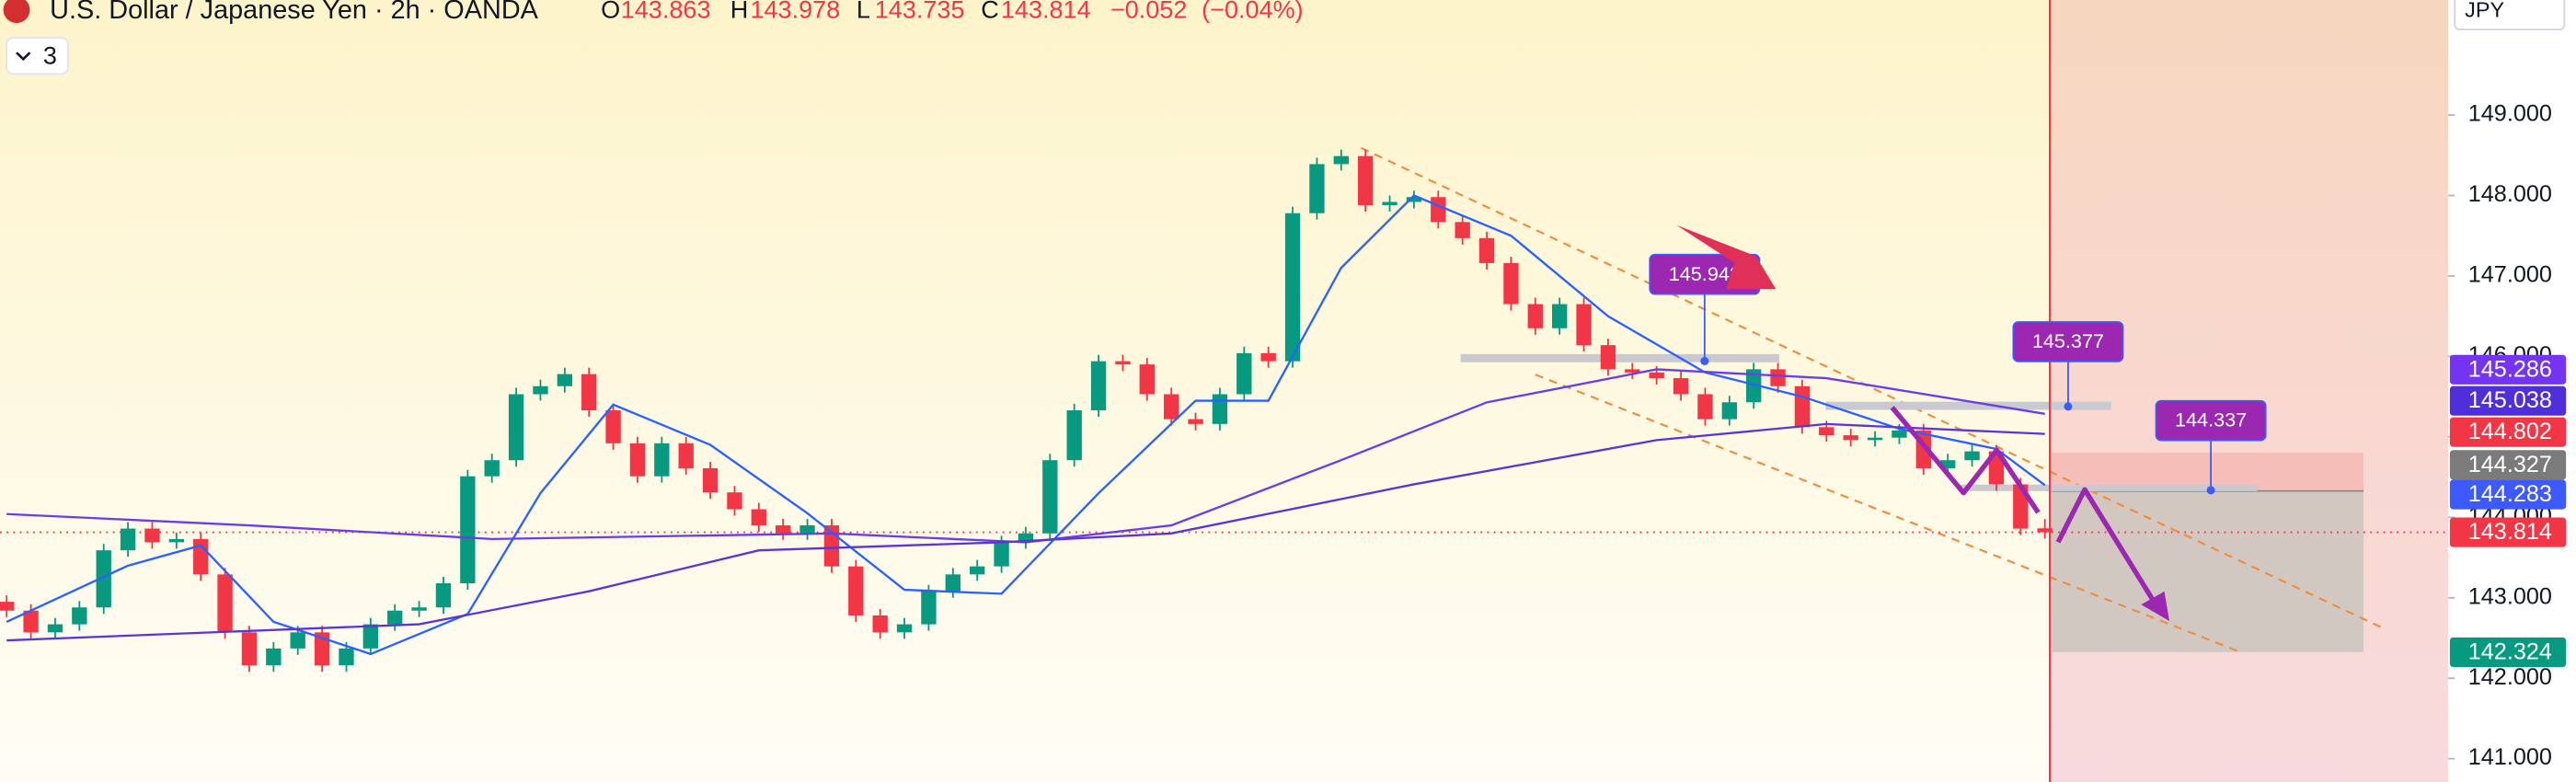 The height and width of the screenshot is (782, 2576). Describe the element at coordinates (294, 12) in the screenshot. I see `symbol-title: U.S. Dollar / Japanese Yen · 2h · OANDA` at that location.